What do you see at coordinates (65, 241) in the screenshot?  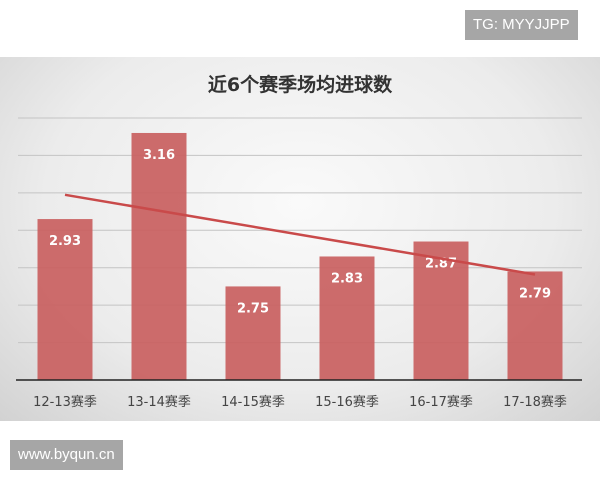 I see `data-label: 2.93` at bounding box center [65, 241].